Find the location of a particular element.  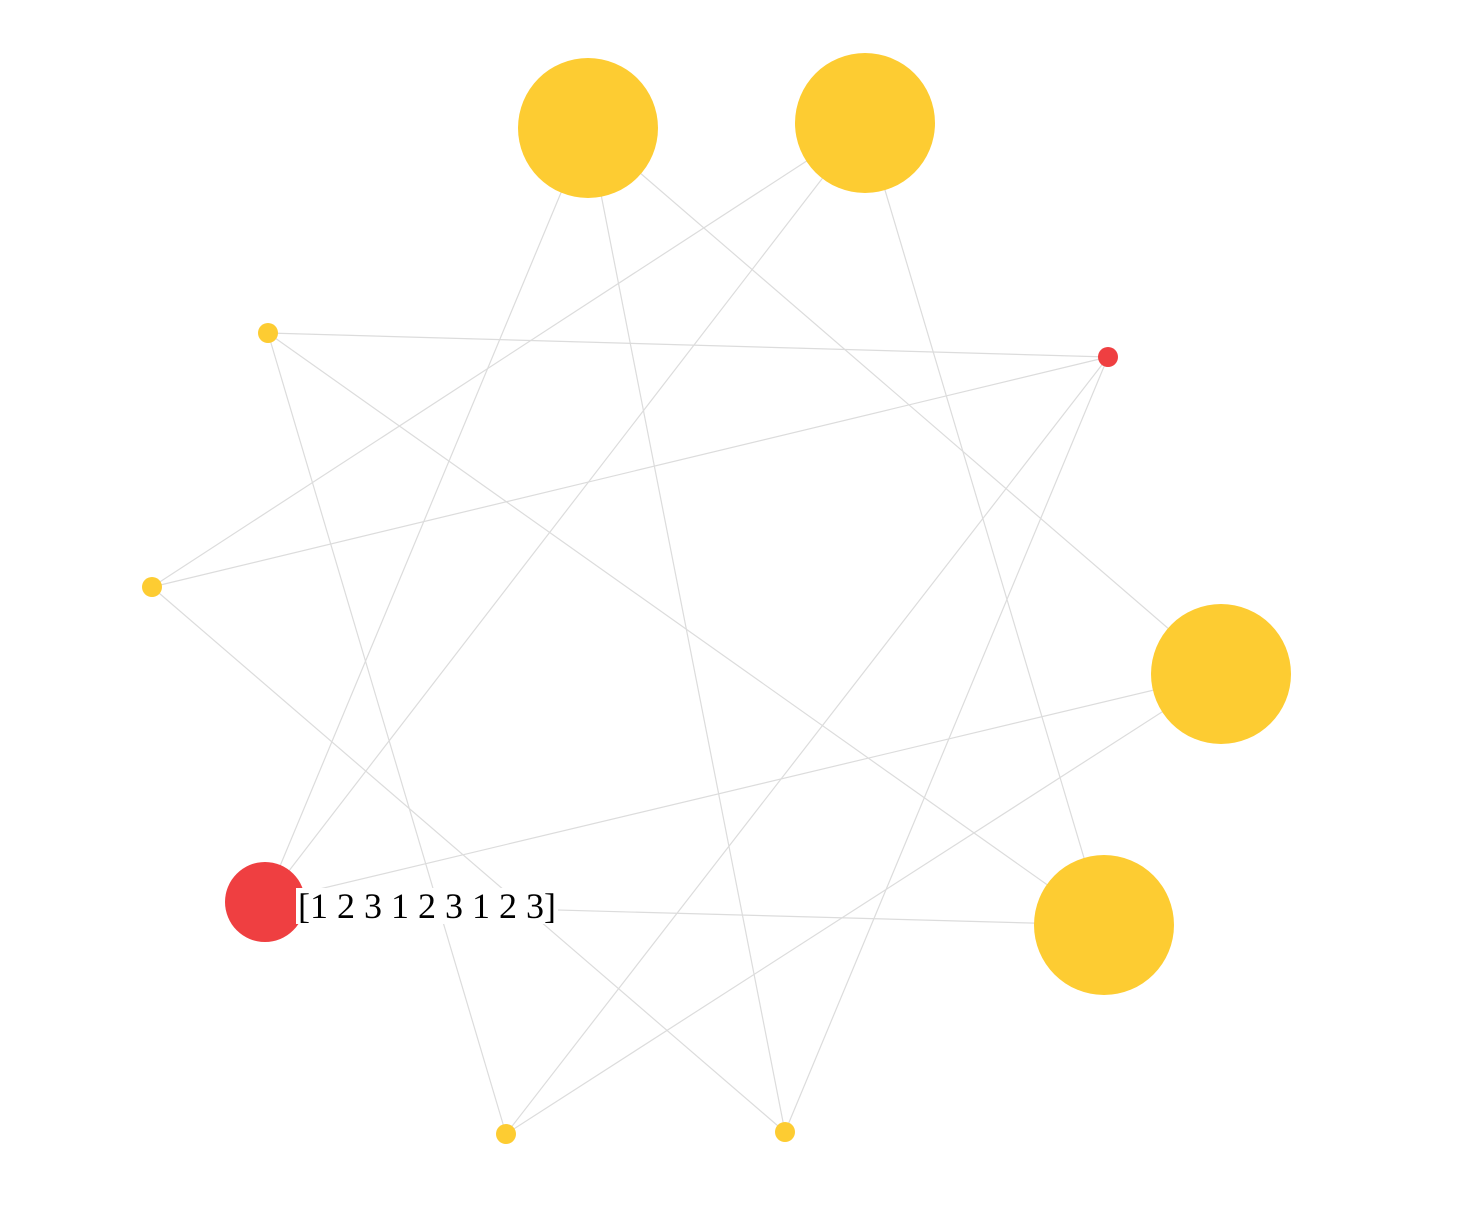

node-label: [1 2 3 1 2 3 1 2 3] is located at coordinates (427, 906).